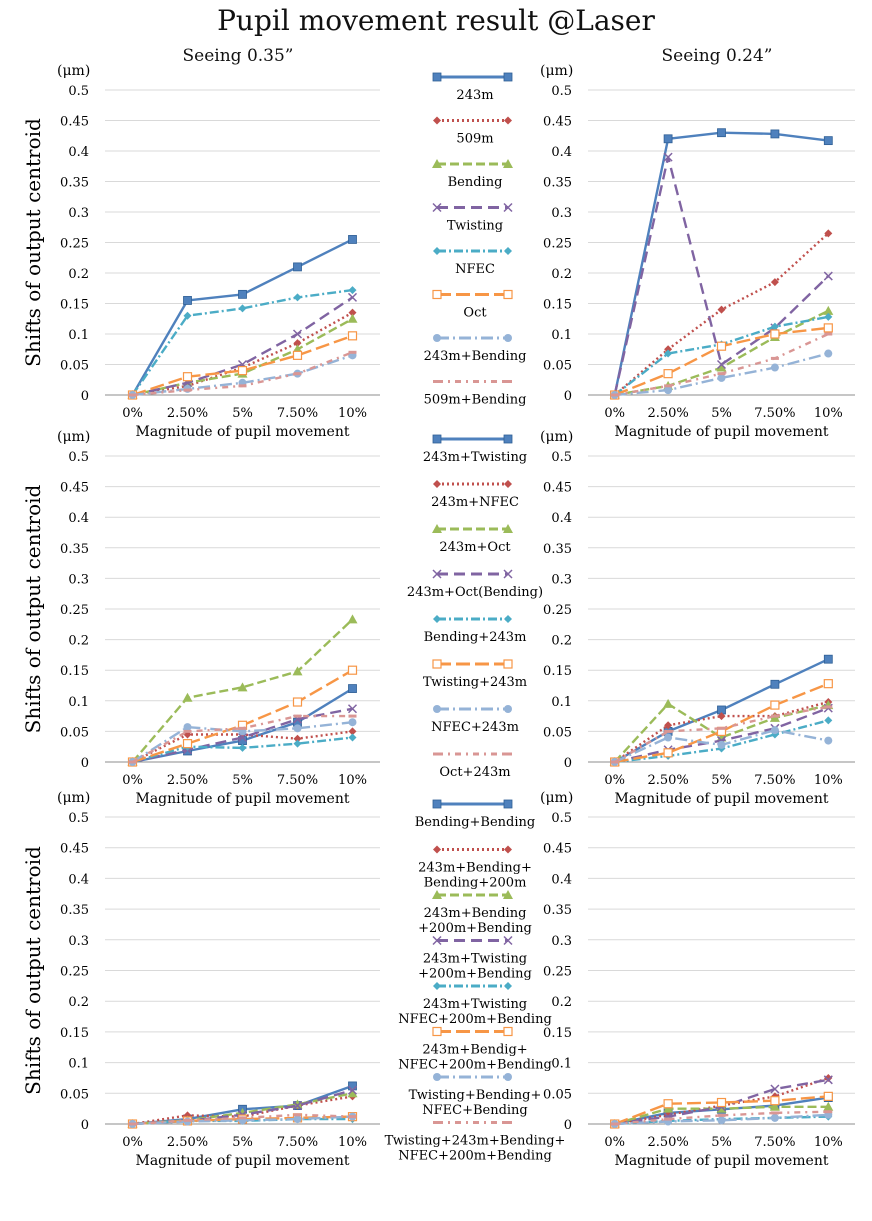 The image size is (872, 1221). Describe the element at coordinates (557, 122) in the screenshot. I see `y-tick-label: 0.45` at that location.